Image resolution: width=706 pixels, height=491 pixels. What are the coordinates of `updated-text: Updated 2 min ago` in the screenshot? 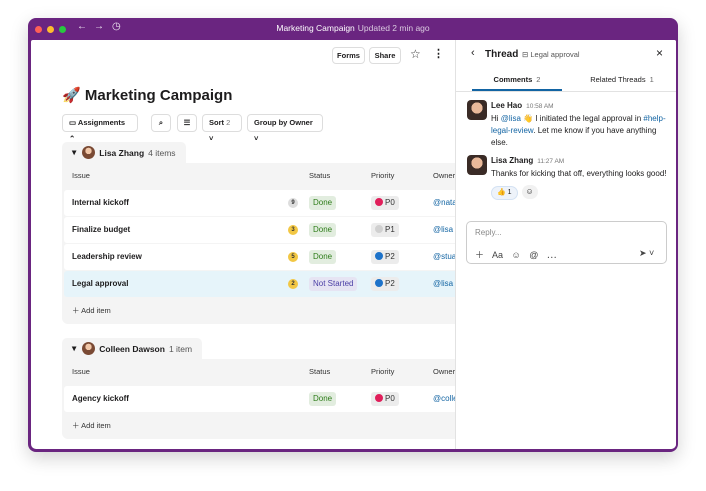 It's located at (393, 28).